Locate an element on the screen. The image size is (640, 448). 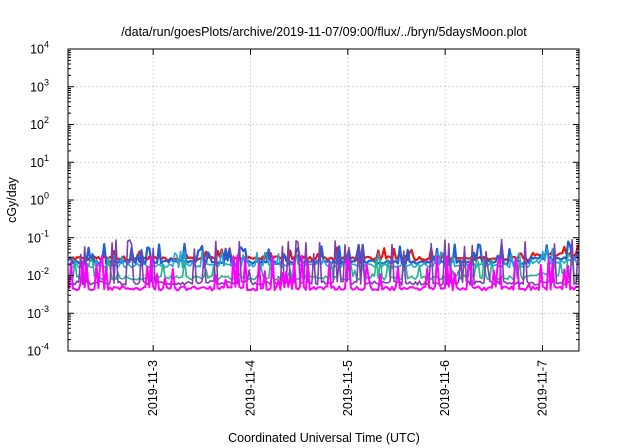
x-tick-label: 2019-11-4 is located at coordinates (251, 388).